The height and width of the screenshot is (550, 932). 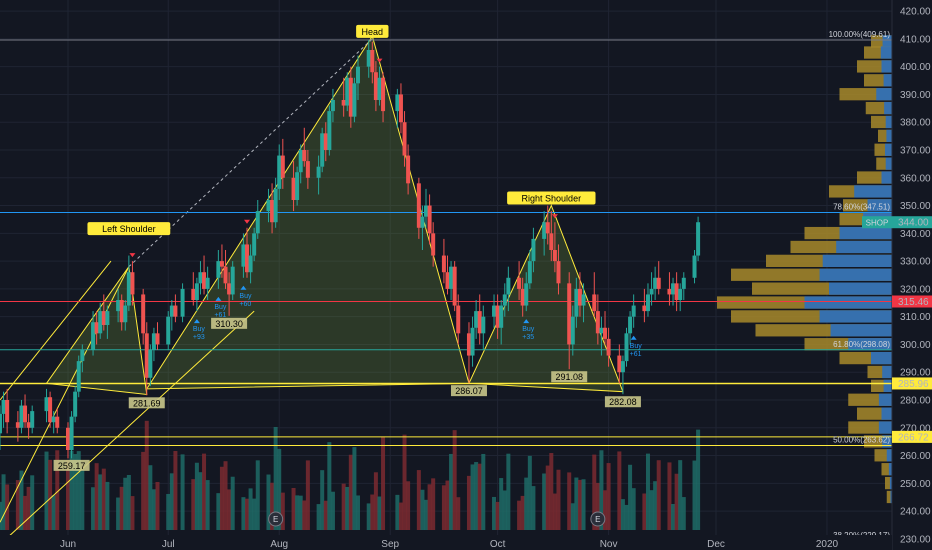 I want to click on price-tick-label: 400.00, so click(x=915, y=67).